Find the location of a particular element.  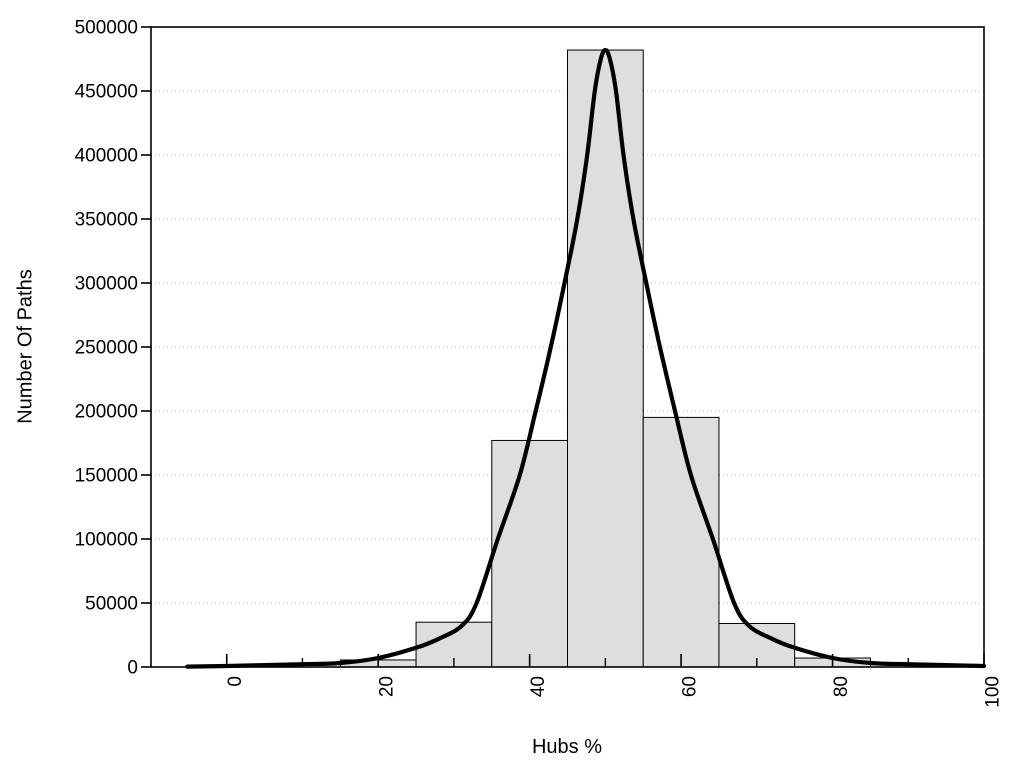

y-axis-tick-label: 50000 is located at coordinates (111, 604).